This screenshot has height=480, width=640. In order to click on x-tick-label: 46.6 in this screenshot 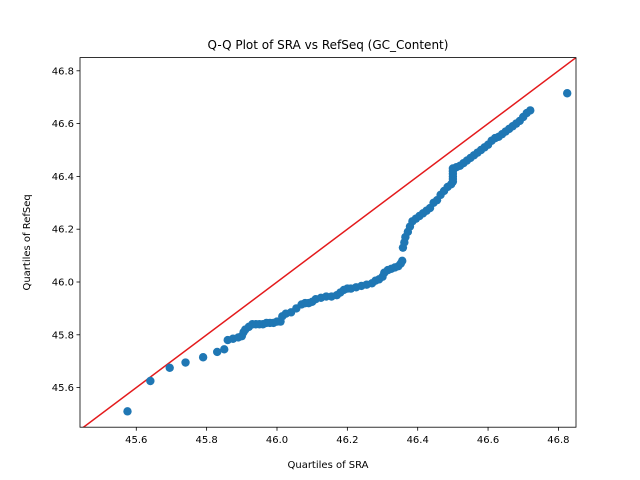, I will do `click(488, 440)`.